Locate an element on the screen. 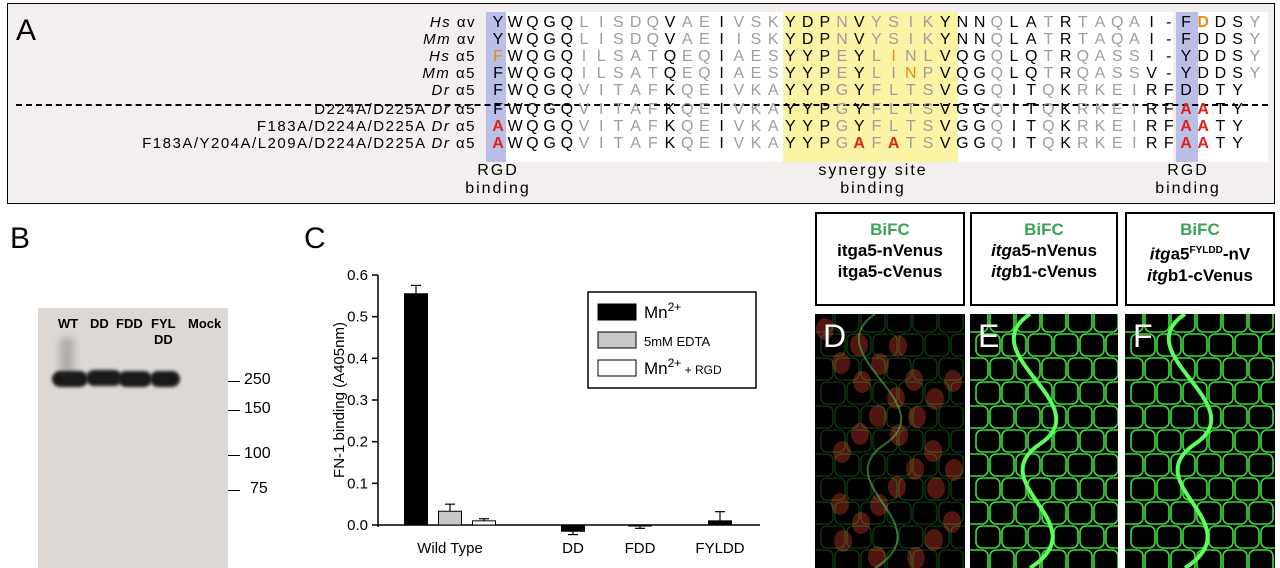  residue: D is located at coordinates (635, 22).